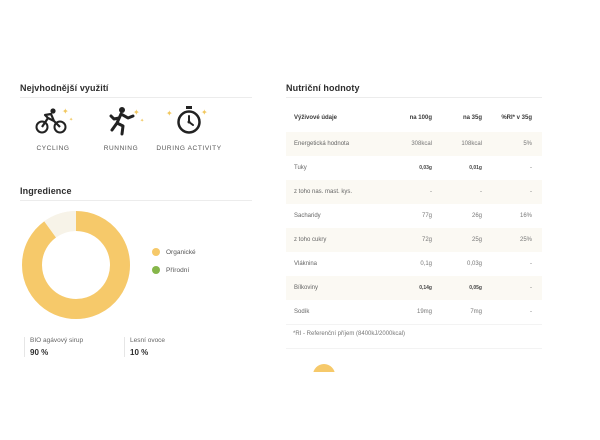 Image resolution: width=600 pixels, height=440 pixels. Describe the element at coordinates (329, 144) in the screenshot. I see `cell-nutrient: Energetická hodnota` at that location.